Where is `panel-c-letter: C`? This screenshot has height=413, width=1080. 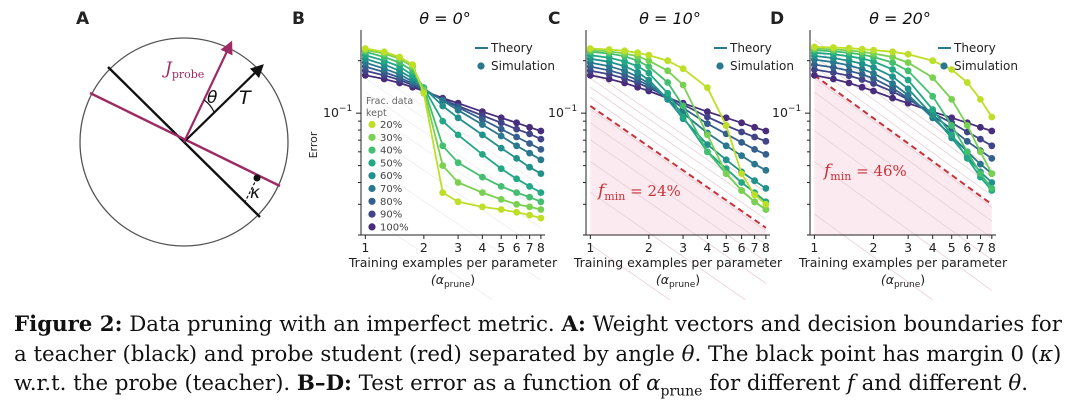 panel-c-letter: C is located at coordinates (554, 19).